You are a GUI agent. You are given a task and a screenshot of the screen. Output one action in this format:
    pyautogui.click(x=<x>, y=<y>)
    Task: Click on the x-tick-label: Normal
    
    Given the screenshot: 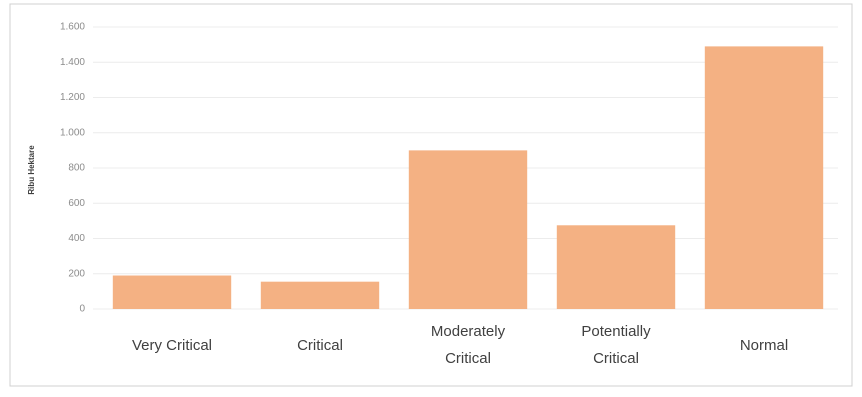 What is the action you would take?
    pyautogui.click(x=764, y=345)
    